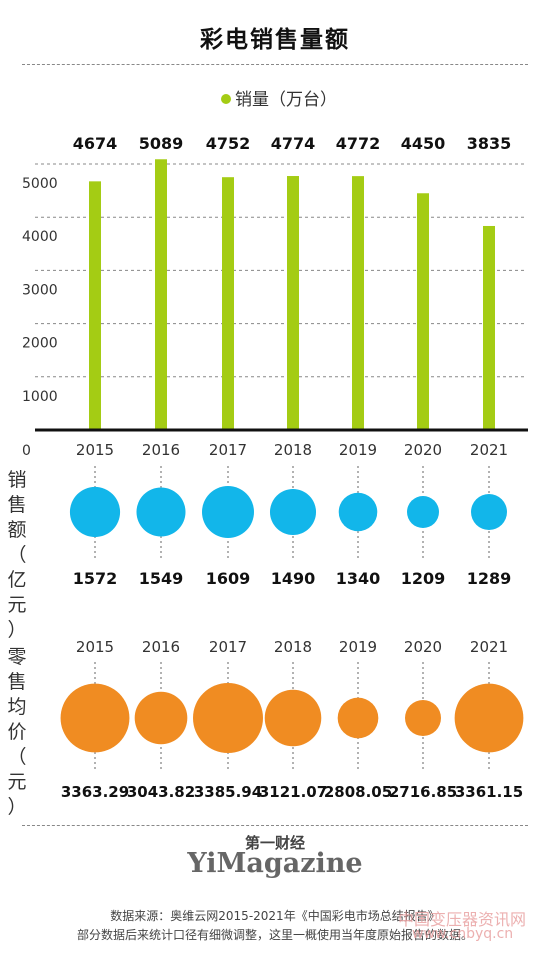 This screenshot has height=965, width=550. I want to click on title-divider, so click(275, 64).